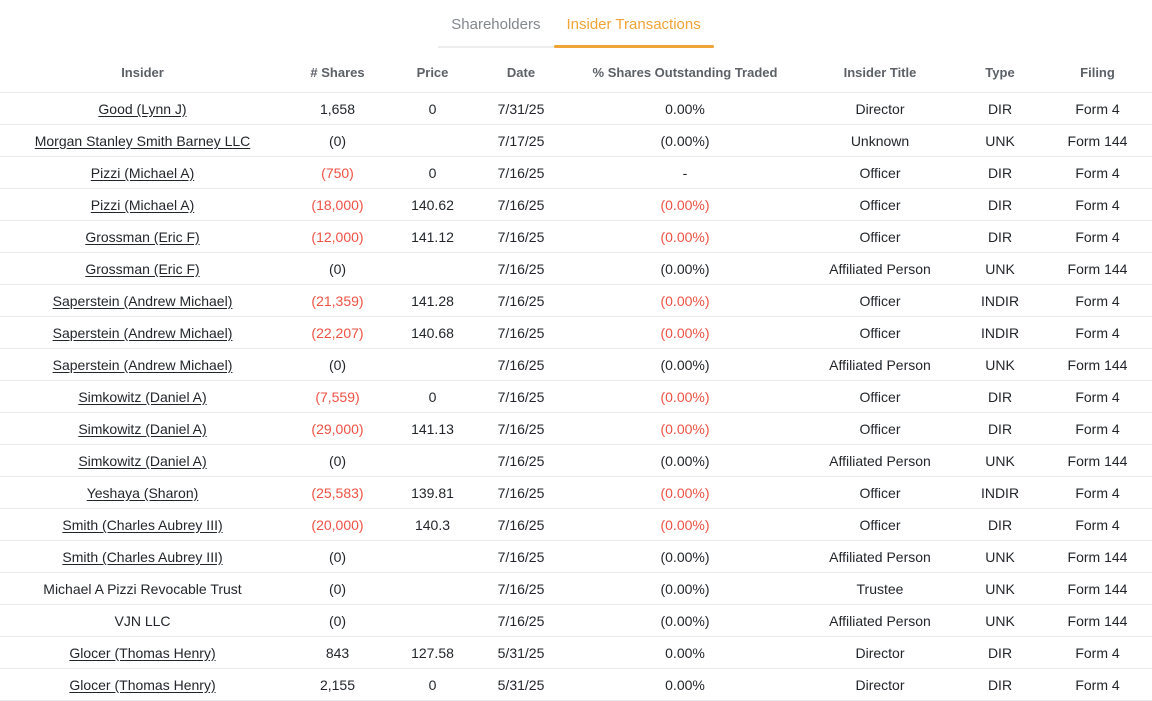 This screenshot has height=701, width=1152. Describe the element at coordinates (521, 140) in the screenshot. I see `date-cell: 7/17/25` at that location.